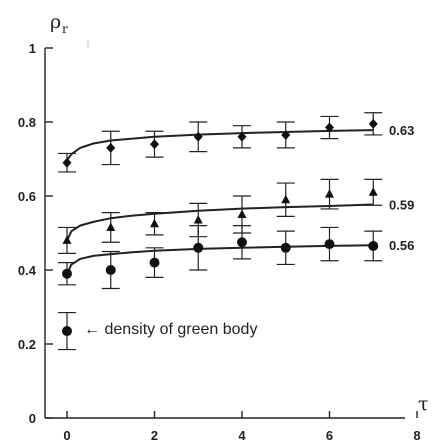 This screenshot has height=446, width=438. What do you see at coordinates (27, 344) in the screenshot?
I see `y-tick-label: 0.2` at bounding box center [27, 344].